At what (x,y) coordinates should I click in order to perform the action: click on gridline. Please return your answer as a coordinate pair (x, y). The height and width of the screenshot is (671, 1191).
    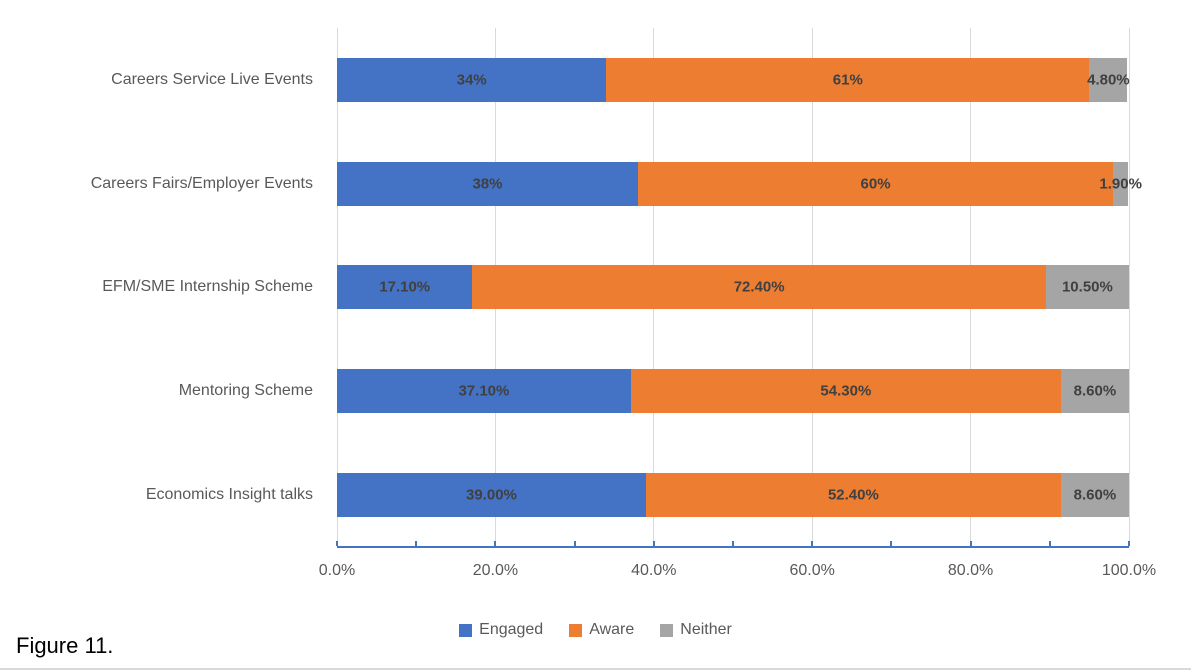
    Looking at the image, I should click on (1129, 287).